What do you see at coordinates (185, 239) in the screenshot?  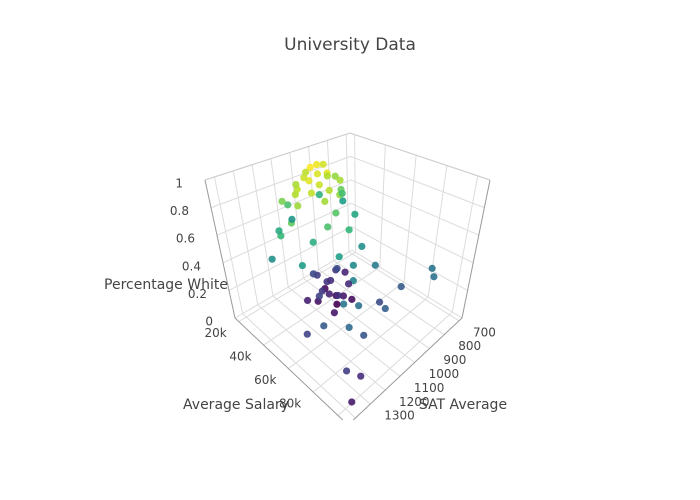 I see `z-tick-label: 0.6` at bounding box center [185, 239].